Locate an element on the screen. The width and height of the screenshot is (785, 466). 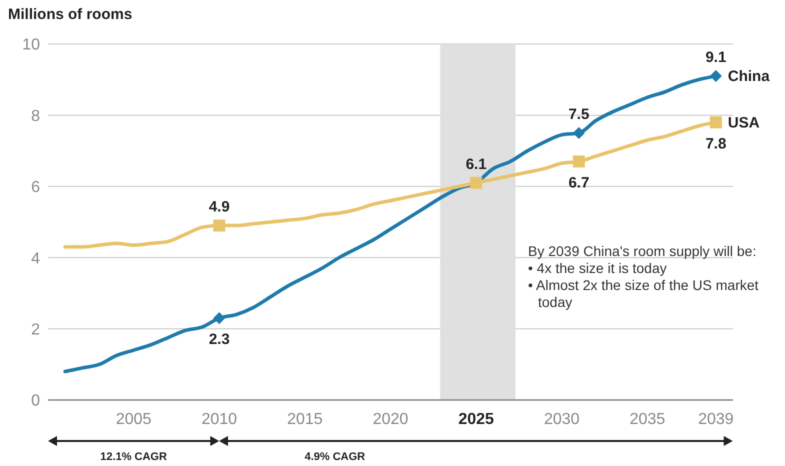
y-tick-label: 10 is located at coordinates (31, 45).